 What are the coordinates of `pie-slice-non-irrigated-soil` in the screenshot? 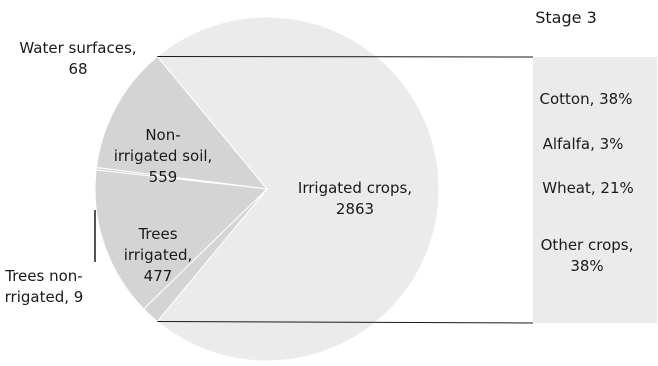 It's located at (181, 239).